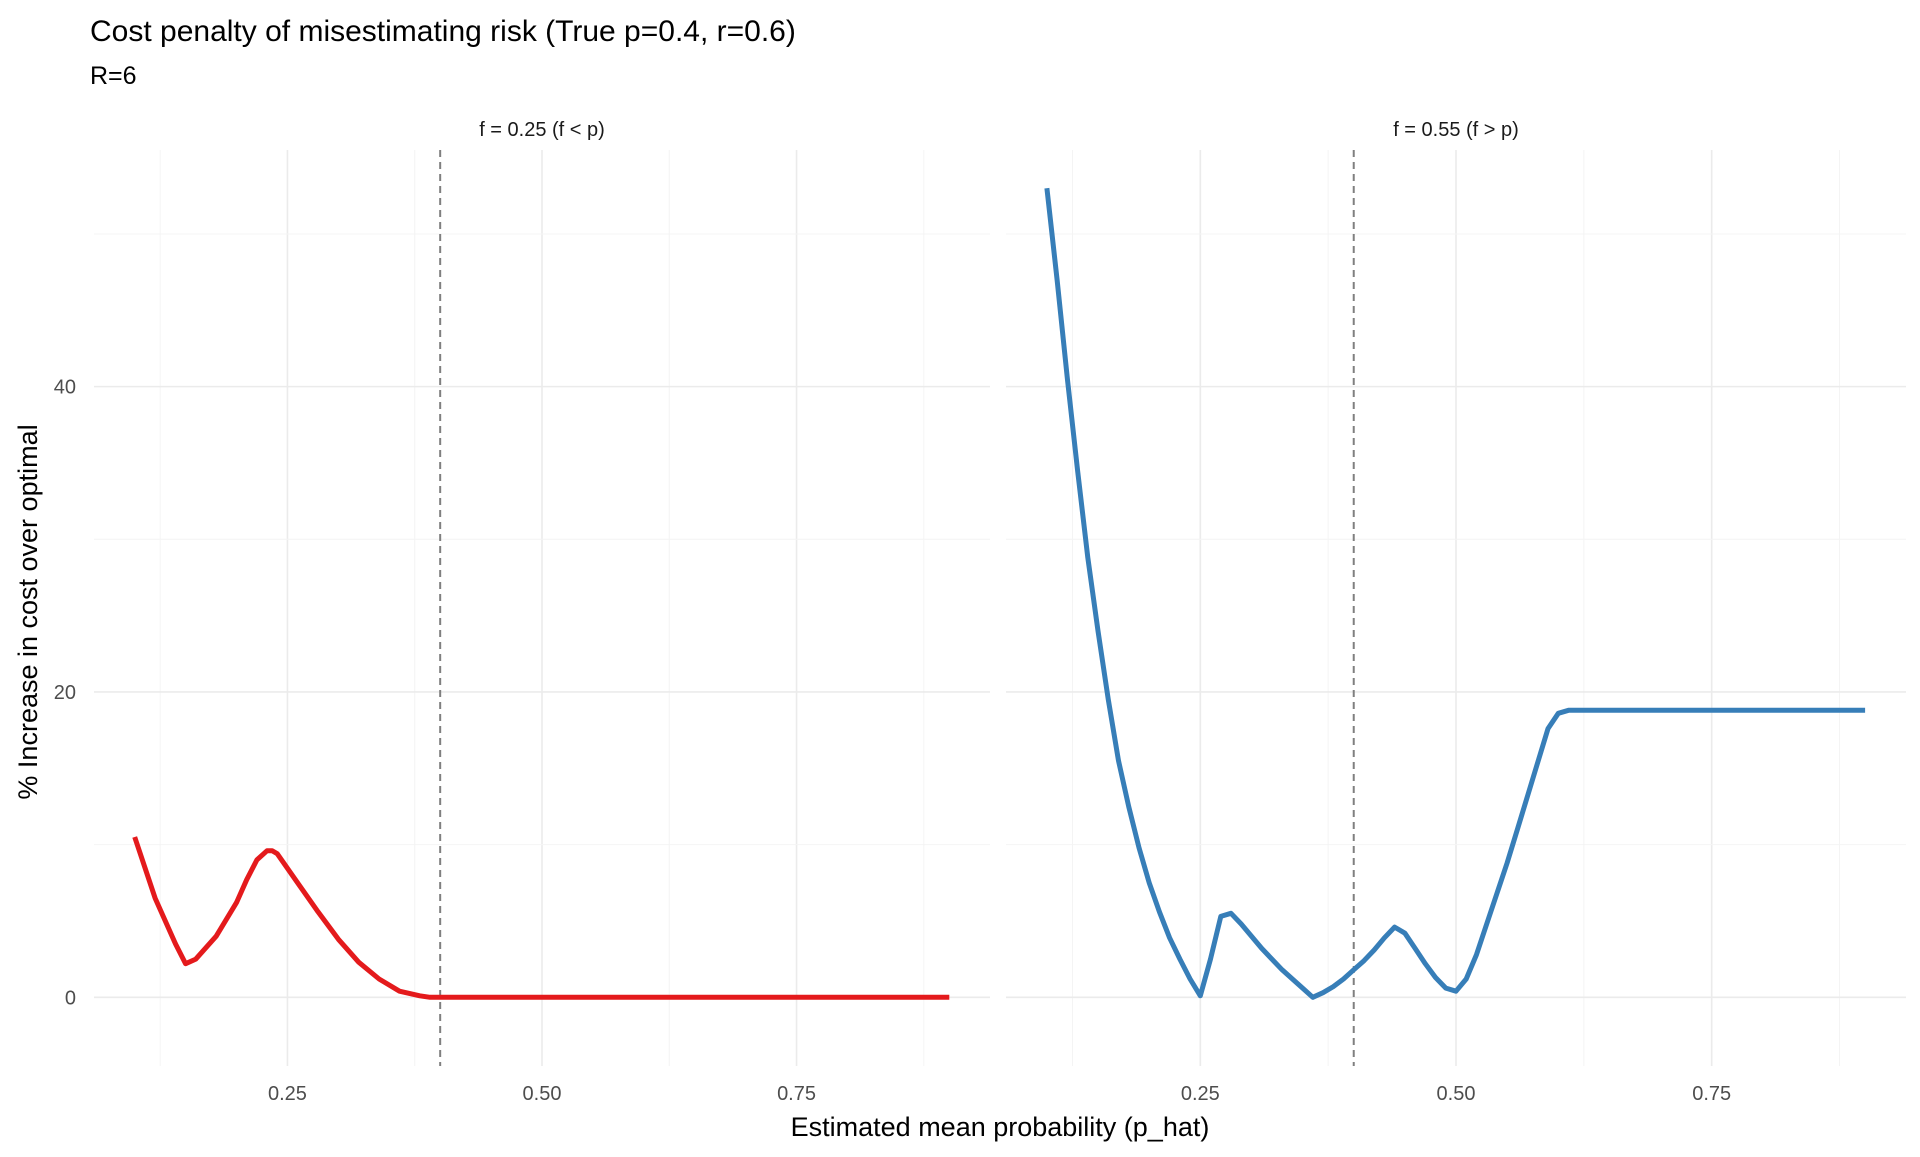 The width and height of the screenshot is (1920, 1157). What do you see at coordinates (1456, 130) in the screenshot?
I see `facet-strip-label: f = 0.55 (f > p)` at bounding box center [1456, 130].